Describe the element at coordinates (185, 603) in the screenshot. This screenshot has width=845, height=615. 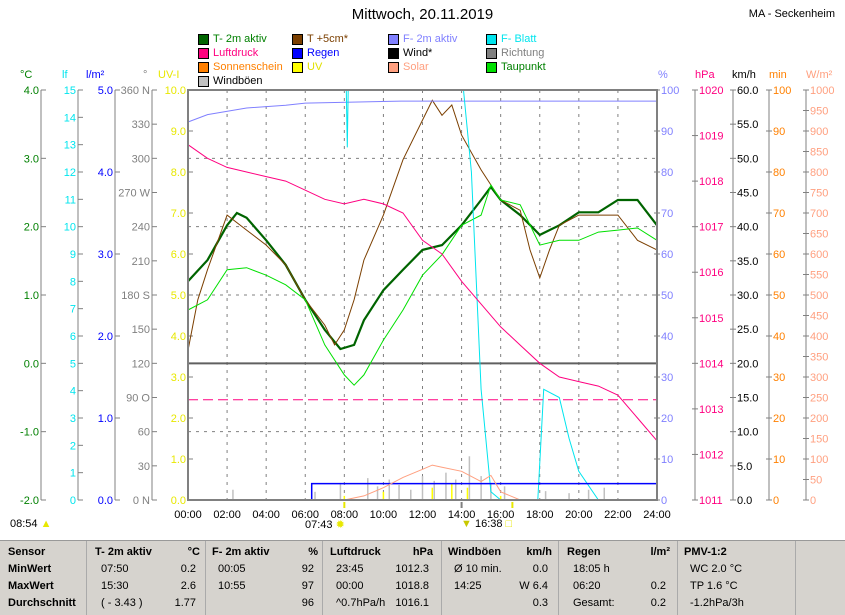
I see `table-cell-value: 1.77` at that location.